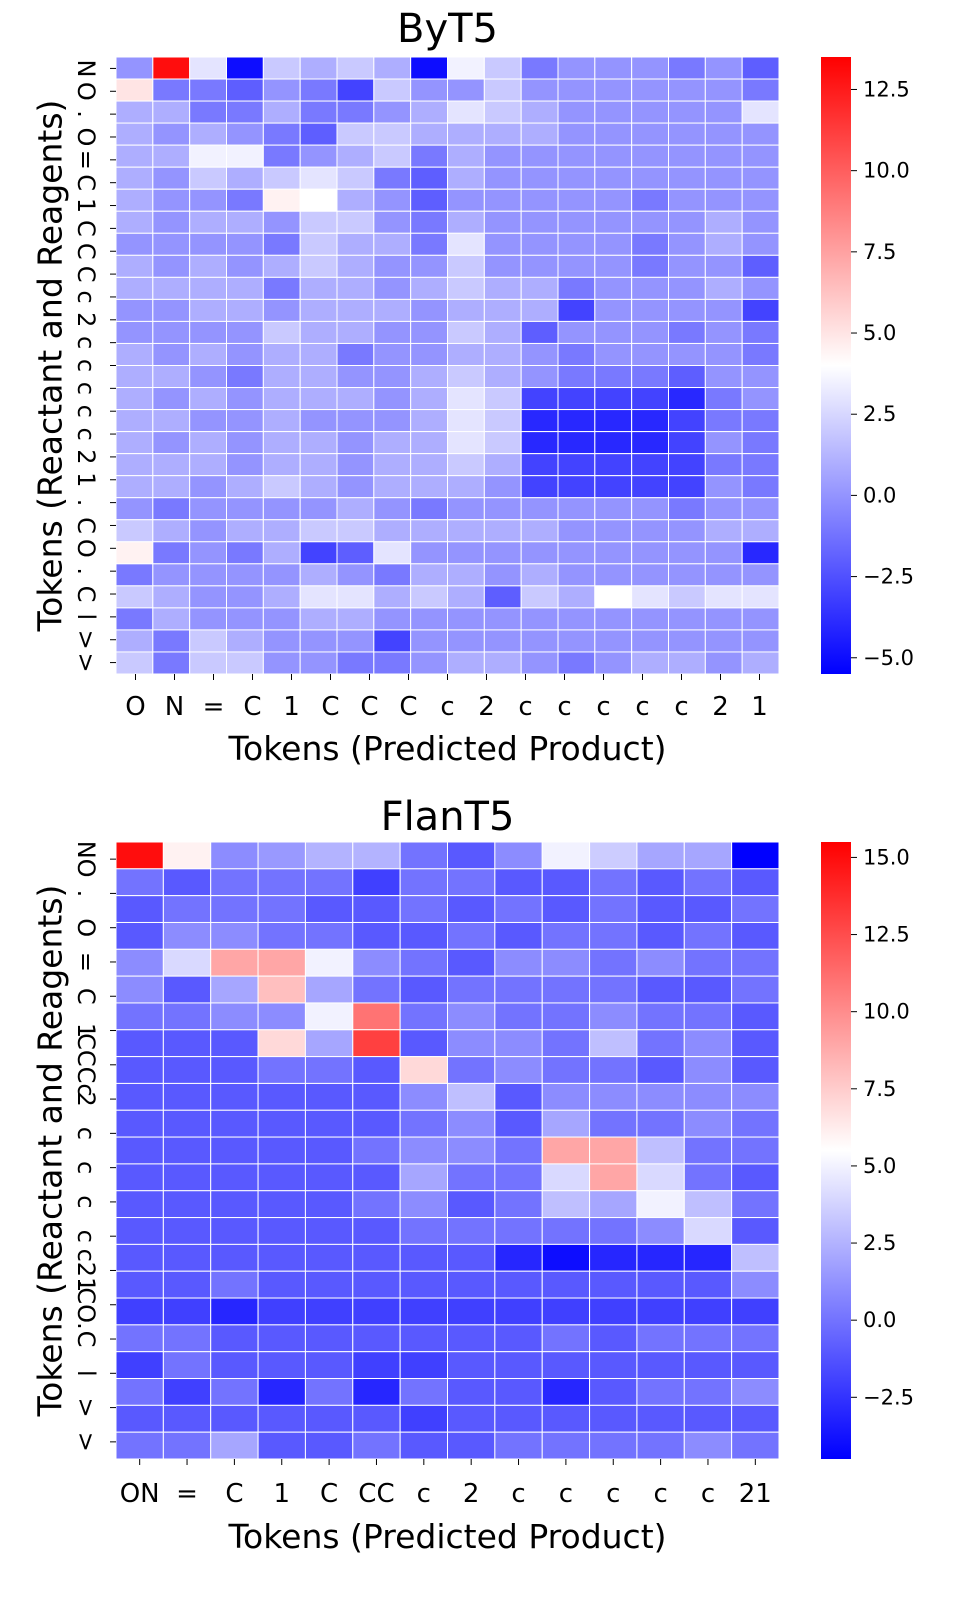 The height and width of the screenshot is (1609, 960). What do you see at coordinates (86, 962) in the screenshot?
I see `y-tick-label: =` at bounding box center [86, 962].